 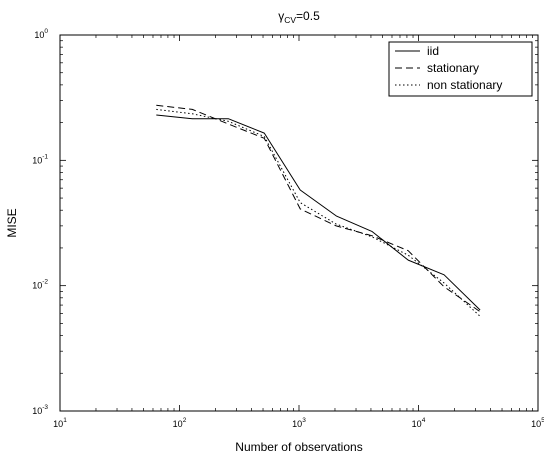 I want to click on legend-label-stationary: stationary, so click(x=453, y=68).